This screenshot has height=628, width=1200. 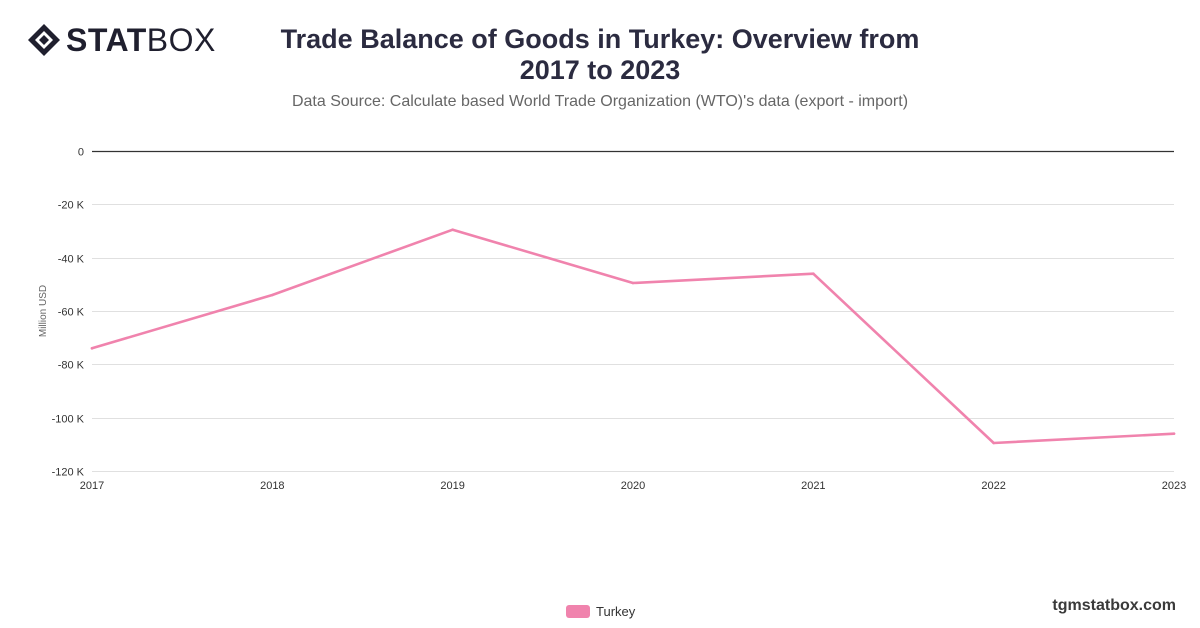 I want to click on statbox-logo: STATBOX, so click(x=121, y=40).